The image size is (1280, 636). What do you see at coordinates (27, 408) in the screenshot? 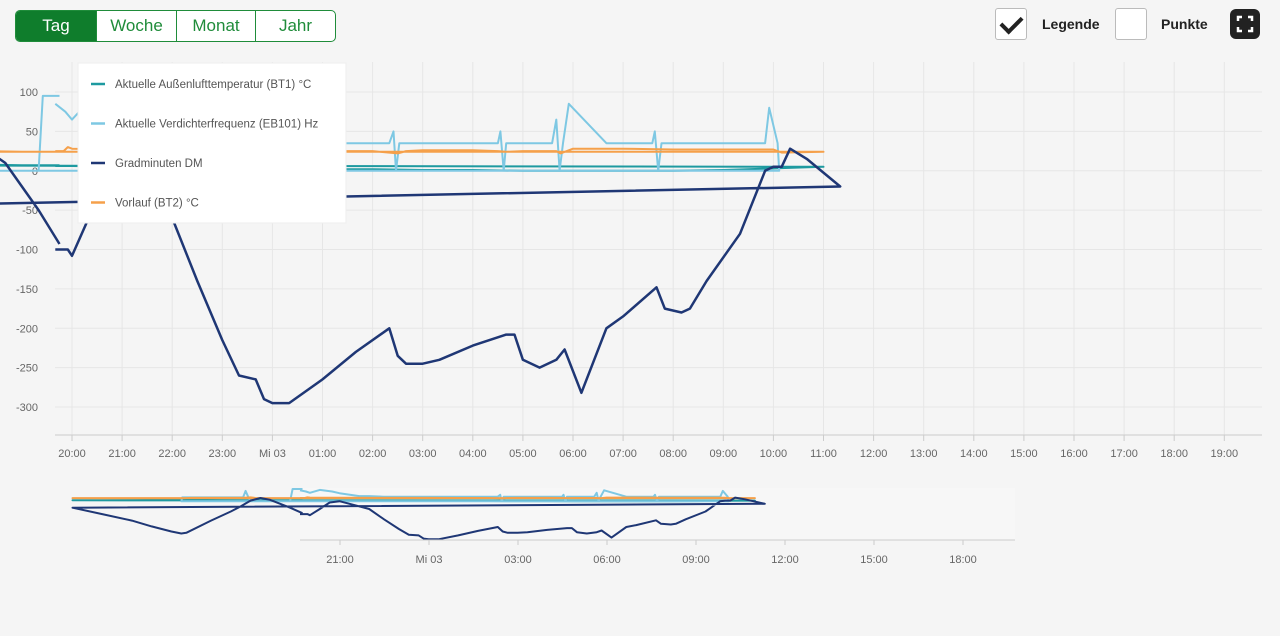
I see `y-tick-label: -300` at bounding box center [27, 408].